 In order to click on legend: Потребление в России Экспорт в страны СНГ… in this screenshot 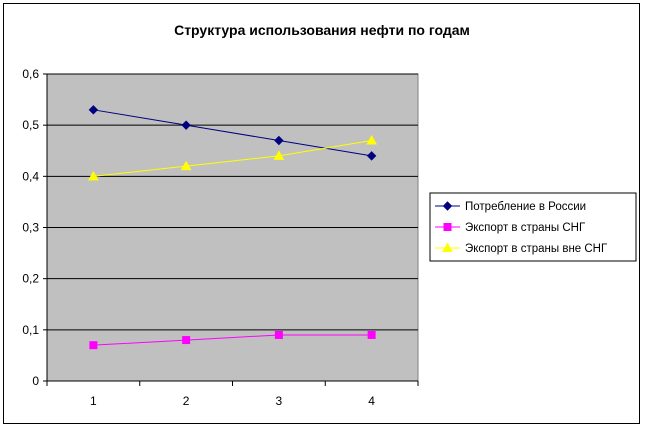, I will do `click(533, 227)`.